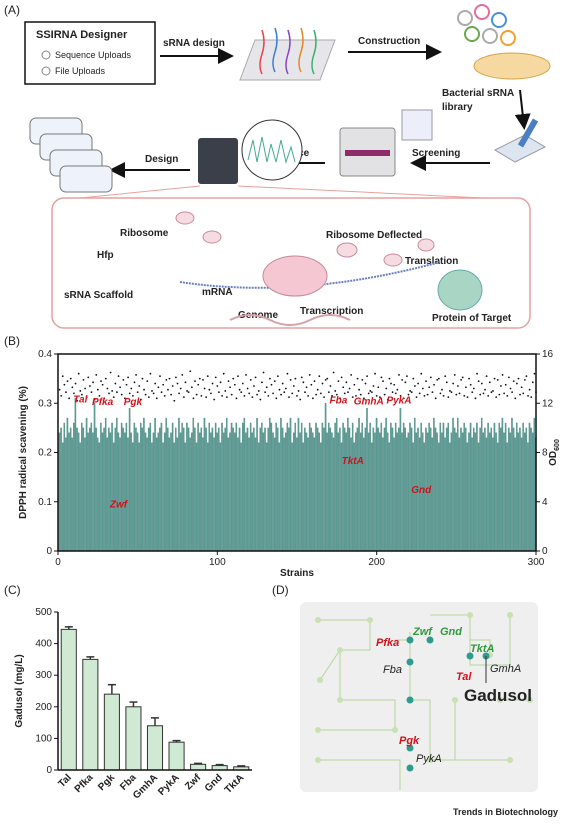  What do you see at coordinates (93, 55) in the screenshot?
I see `option: Sequence Uploads` at bounding box center [93, 55].